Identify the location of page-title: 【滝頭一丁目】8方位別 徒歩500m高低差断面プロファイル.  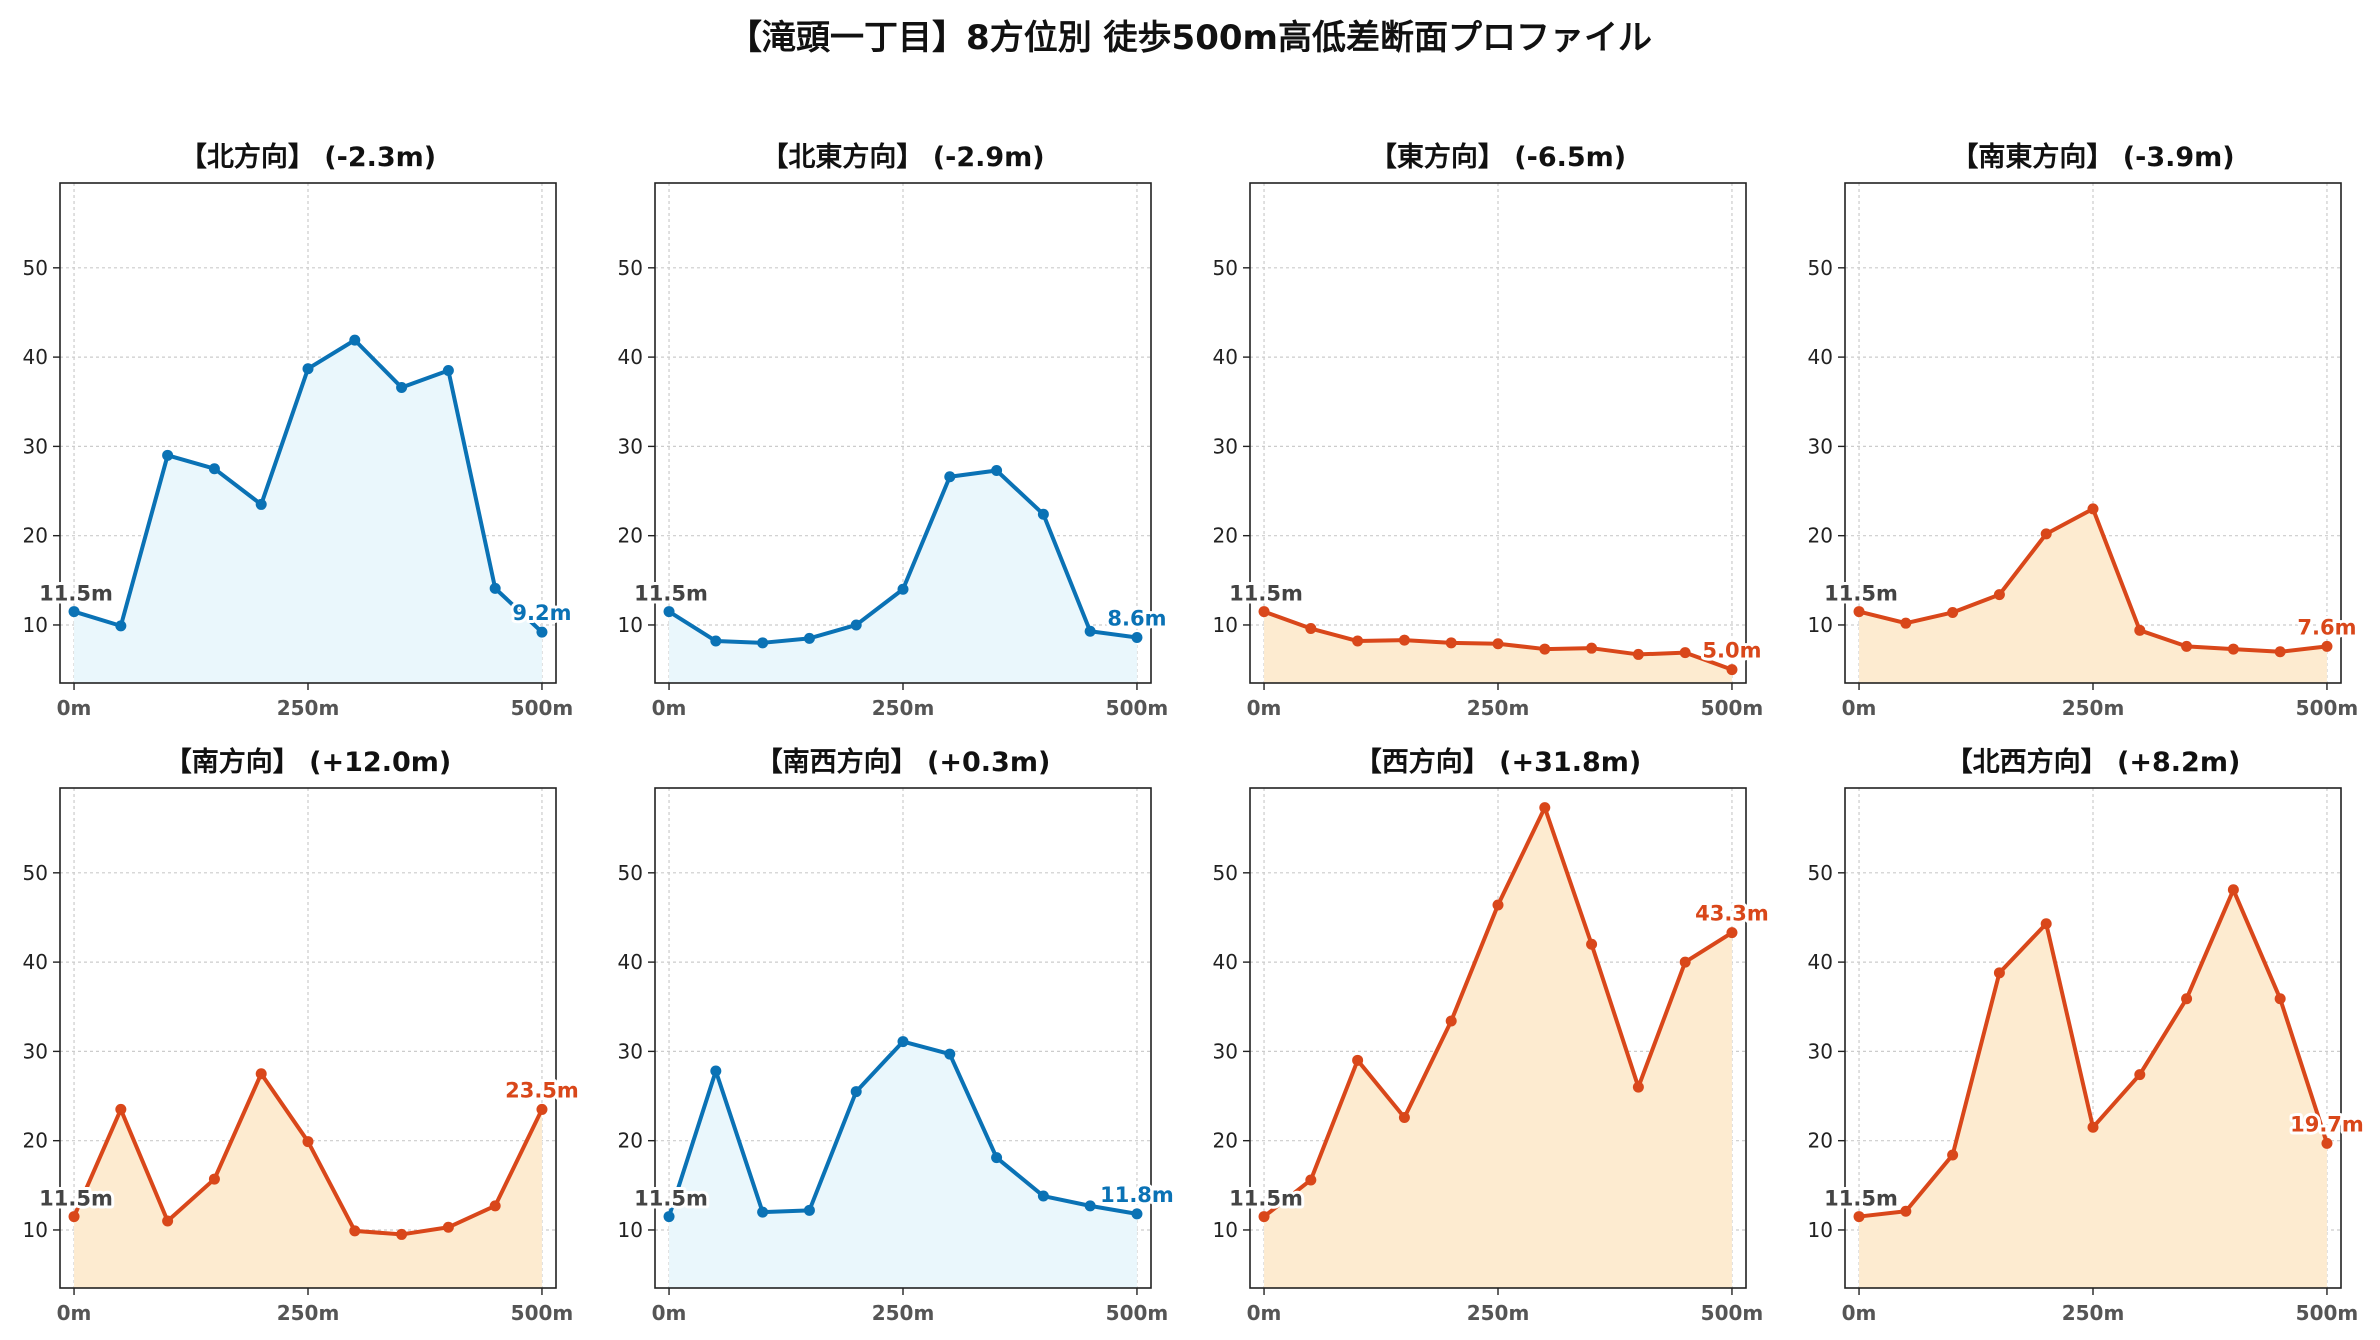
(1190, 38).